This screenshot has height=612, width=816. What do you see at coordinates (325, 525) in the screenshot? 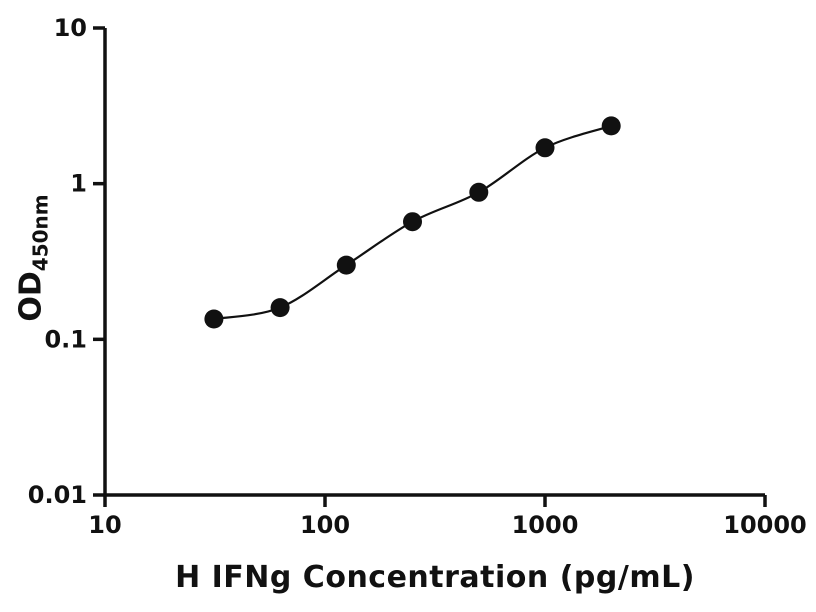
I see `x-tick-label: 100` at bounding box center [325, 525].